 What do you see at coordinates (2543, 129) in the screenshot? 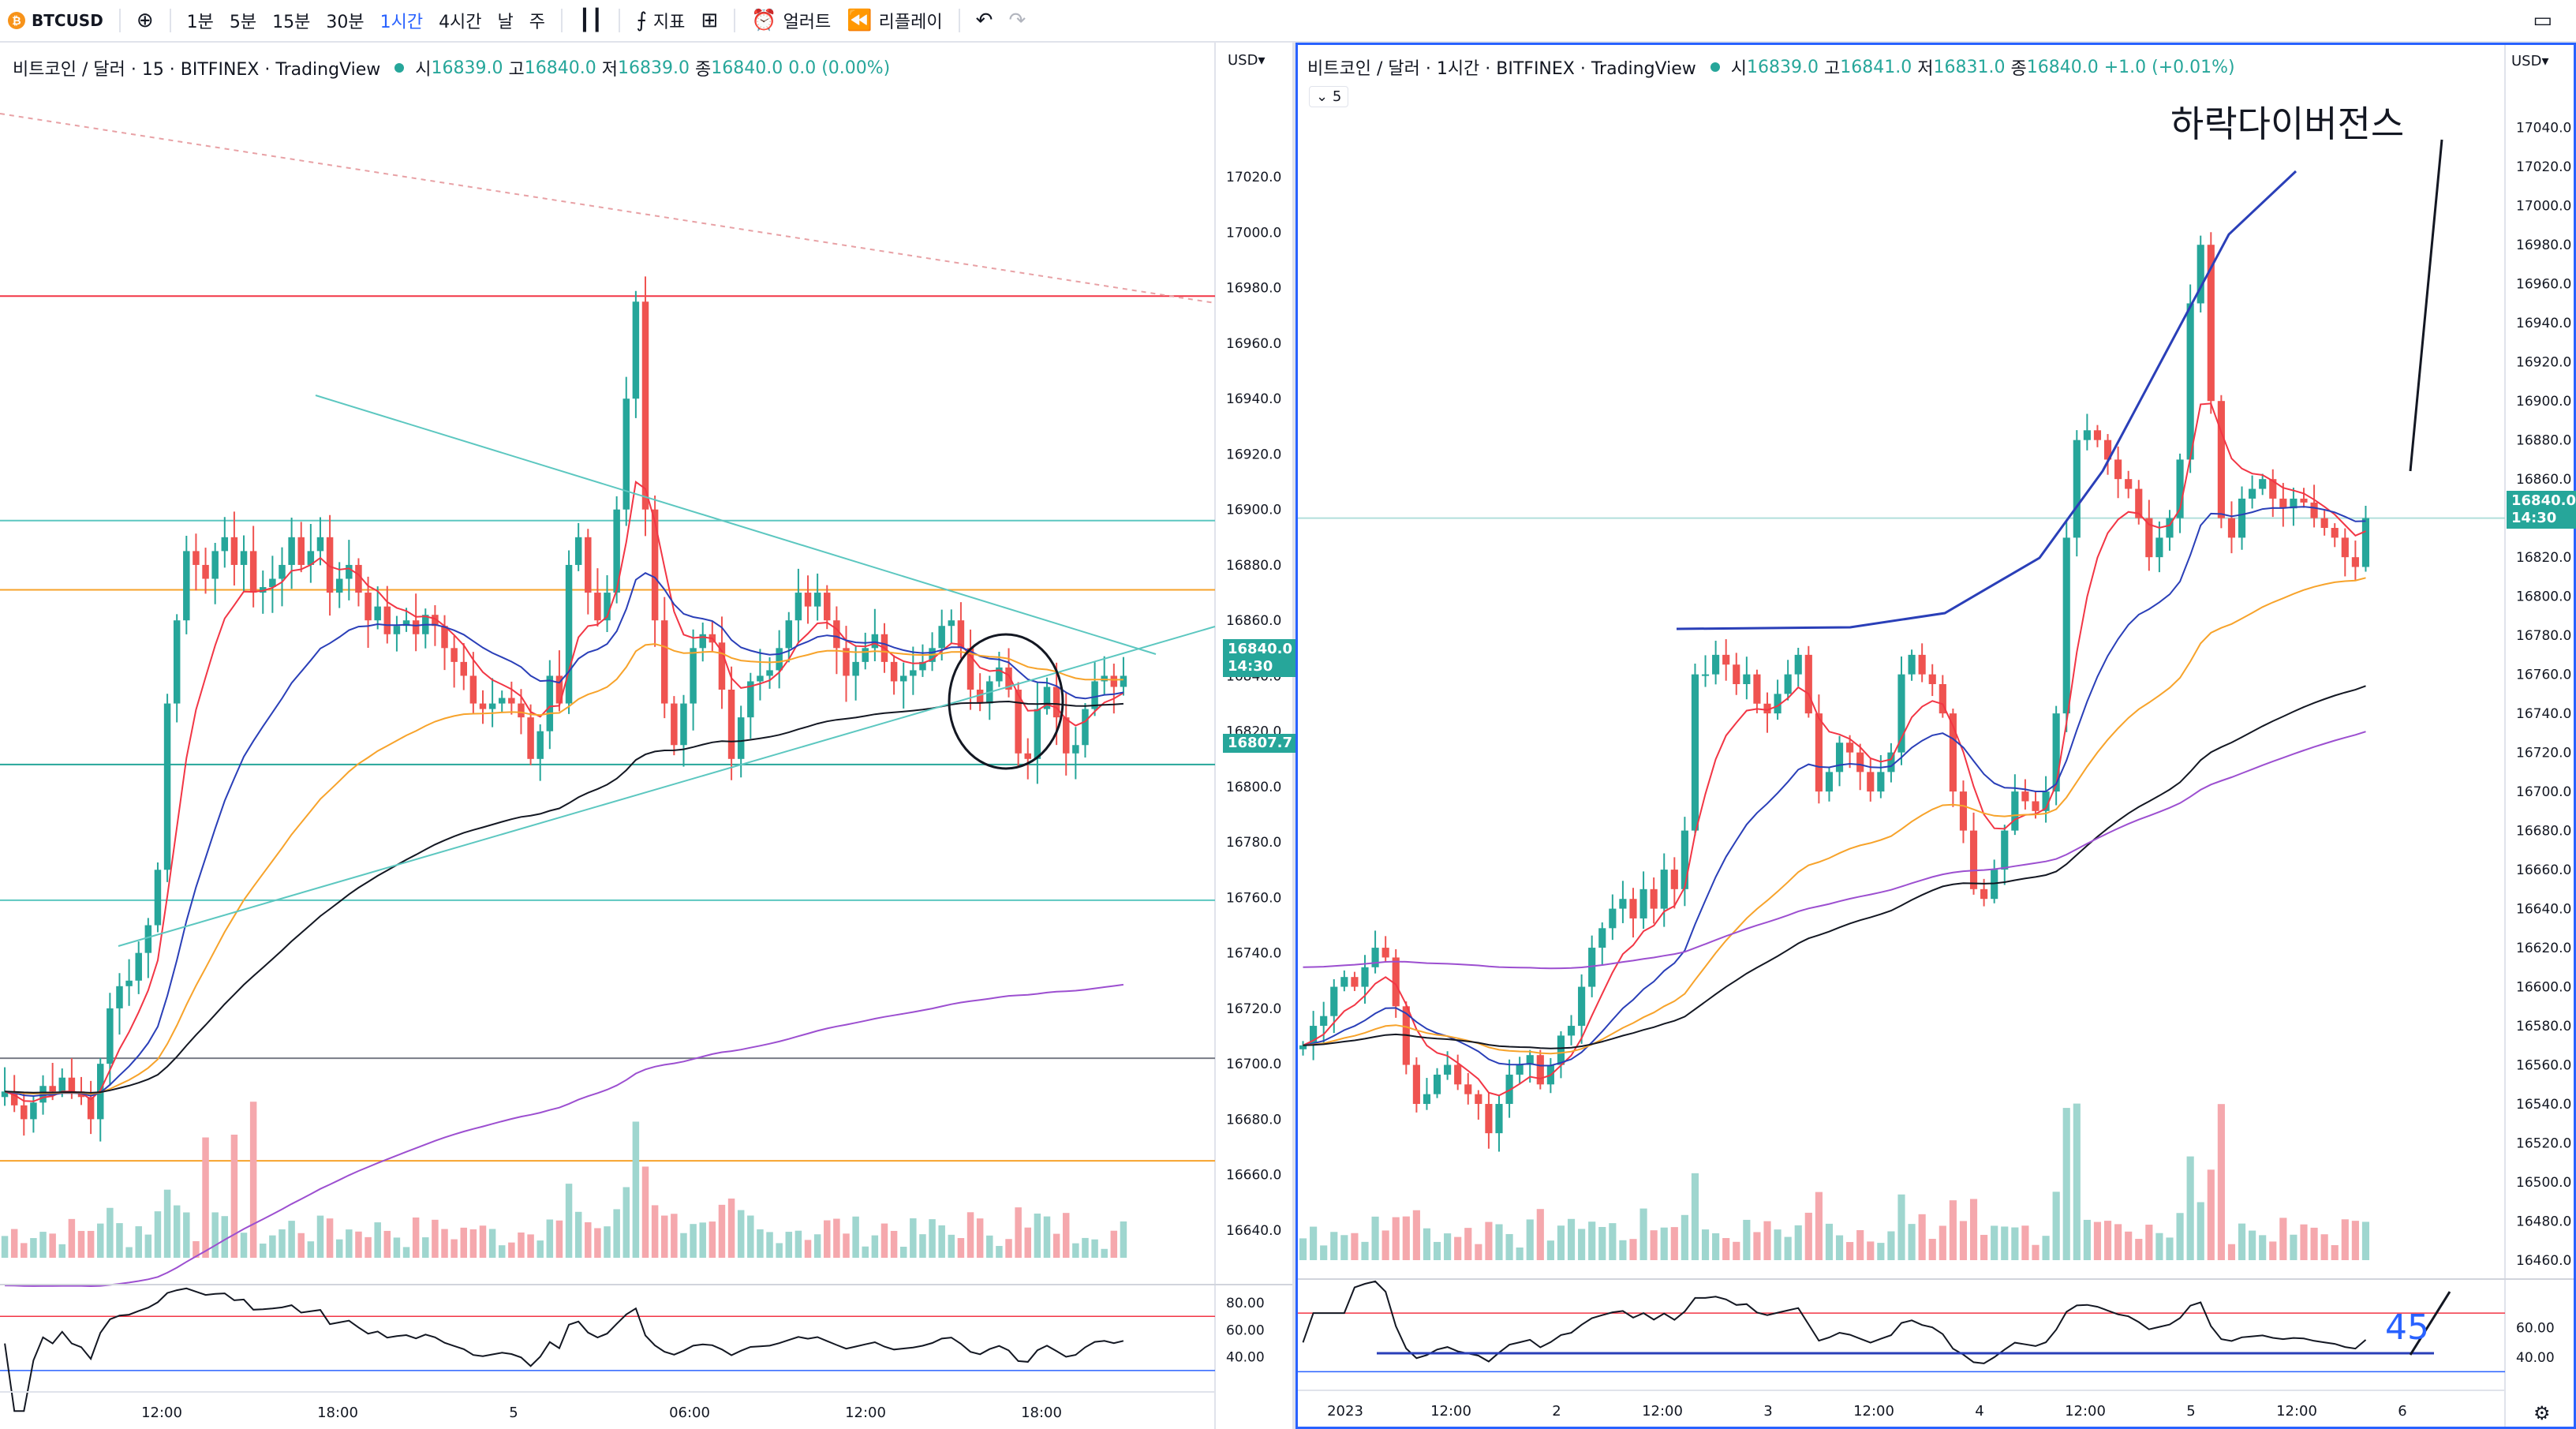
I see `price-tick-label: 17040.0` at bounding box center [2543, 129].